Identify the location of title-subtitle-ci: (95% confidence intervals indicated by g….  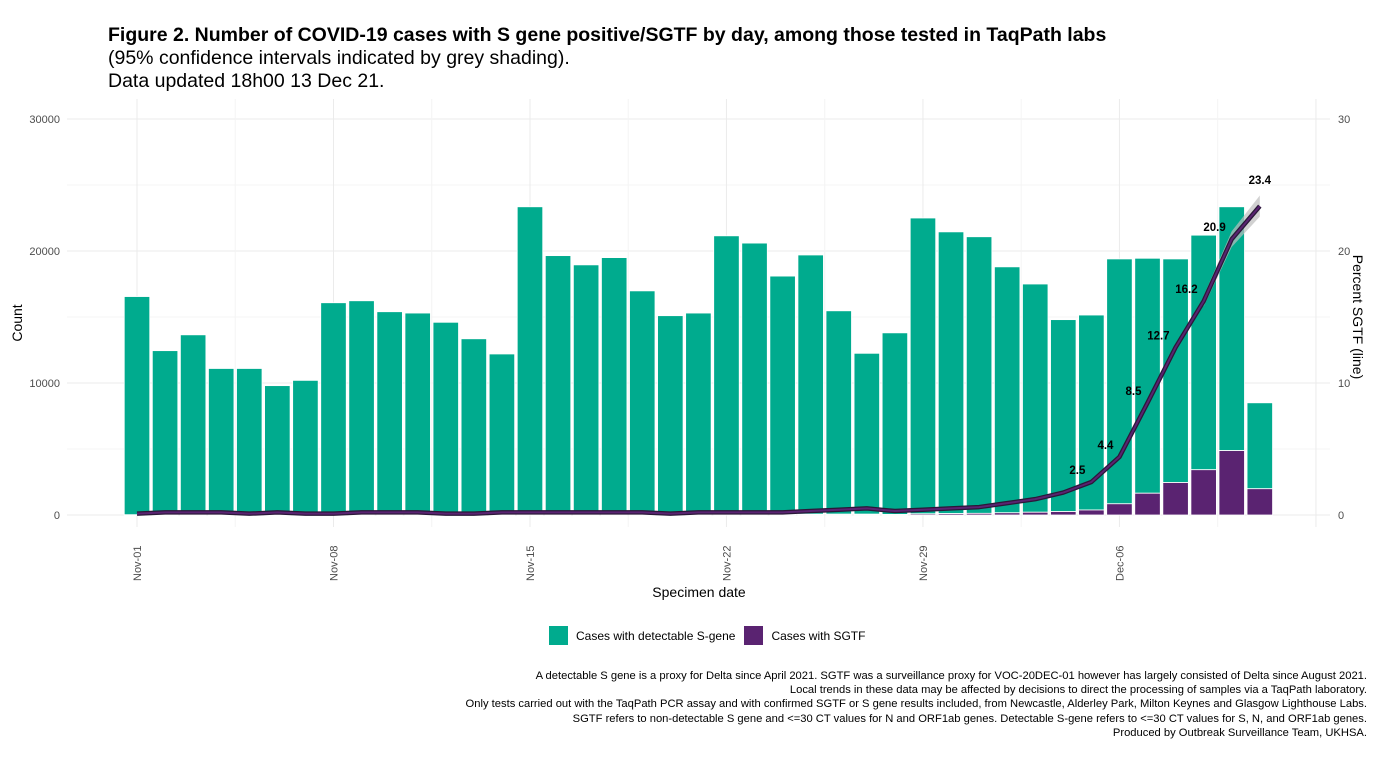
(339, 58).